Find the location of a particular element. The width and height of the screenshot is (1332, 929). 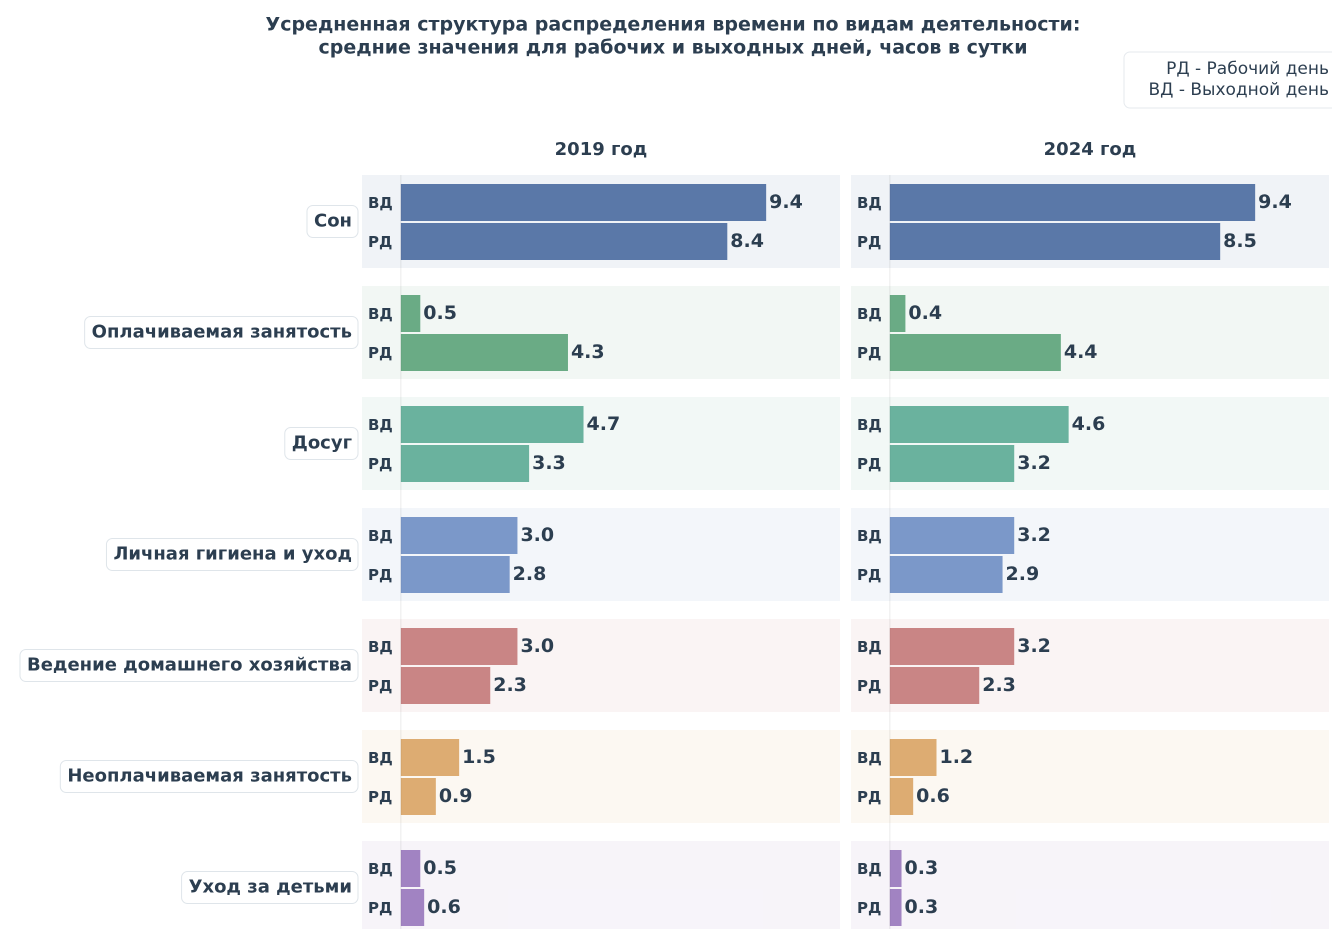

category-label: Уход за детьми is located at coordinates (270, 887).